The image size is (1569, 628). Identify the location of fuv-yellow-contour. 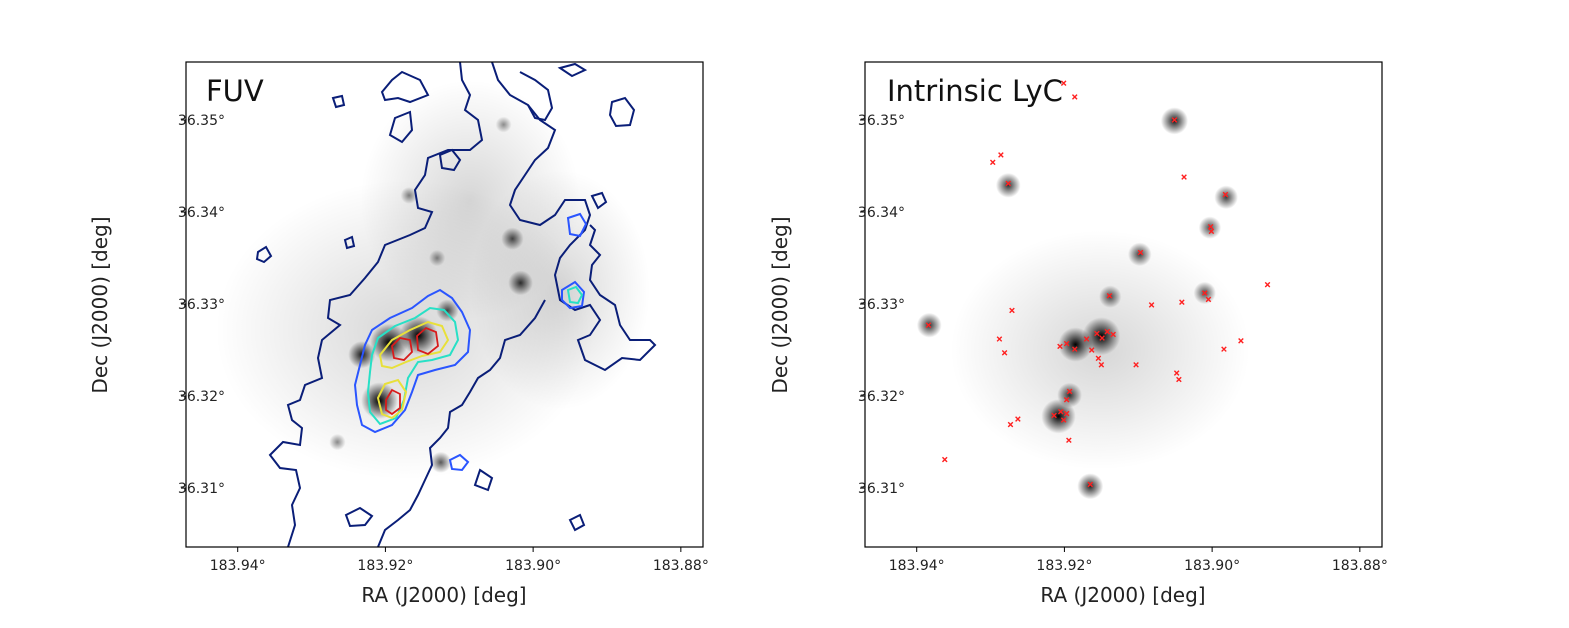
(414, 345).